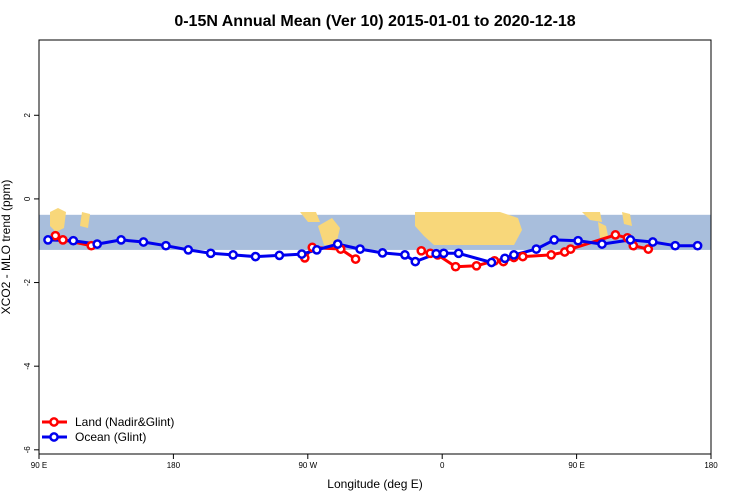 The height and width of the screenshot is (500, 750). Describe the element at coordinates (373, 251) in the screenshot. I see `series-layer` at that location.